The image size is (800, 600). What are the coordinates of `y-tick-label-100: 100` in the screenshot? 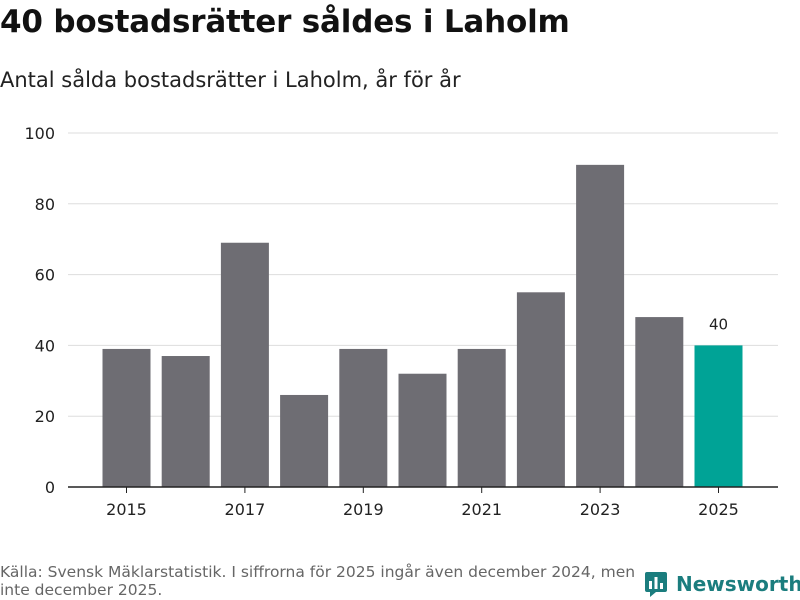 It's located at (39, 133).